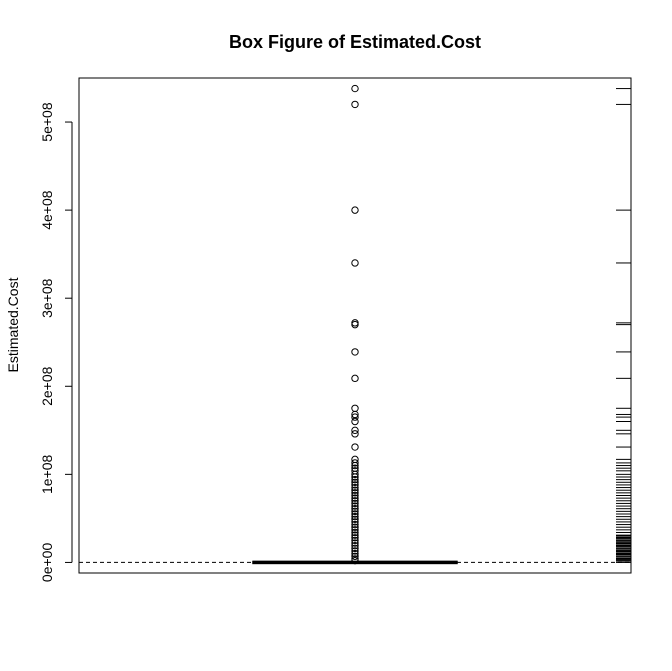 The width and height of the screenshot is (672, 671). Describe the element at coordinates (13, 324) in the screenshot. I see `y-axis-label: Estimated.Cost` at that location.